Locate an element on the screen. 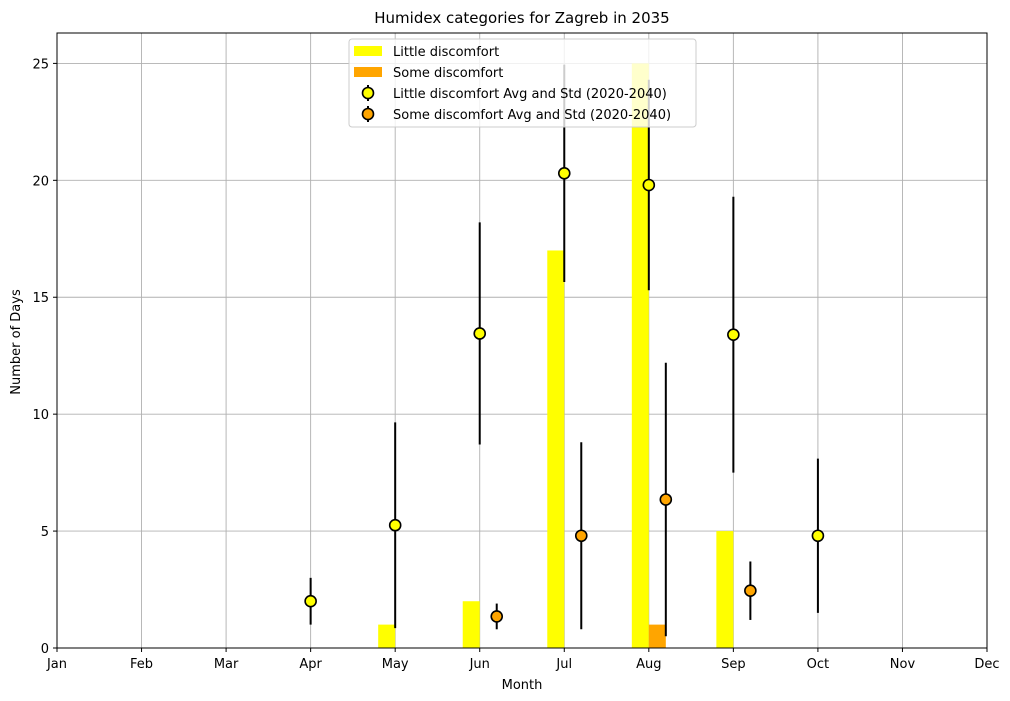  x-tick-label: Apr is located at coordinates (310, 664).